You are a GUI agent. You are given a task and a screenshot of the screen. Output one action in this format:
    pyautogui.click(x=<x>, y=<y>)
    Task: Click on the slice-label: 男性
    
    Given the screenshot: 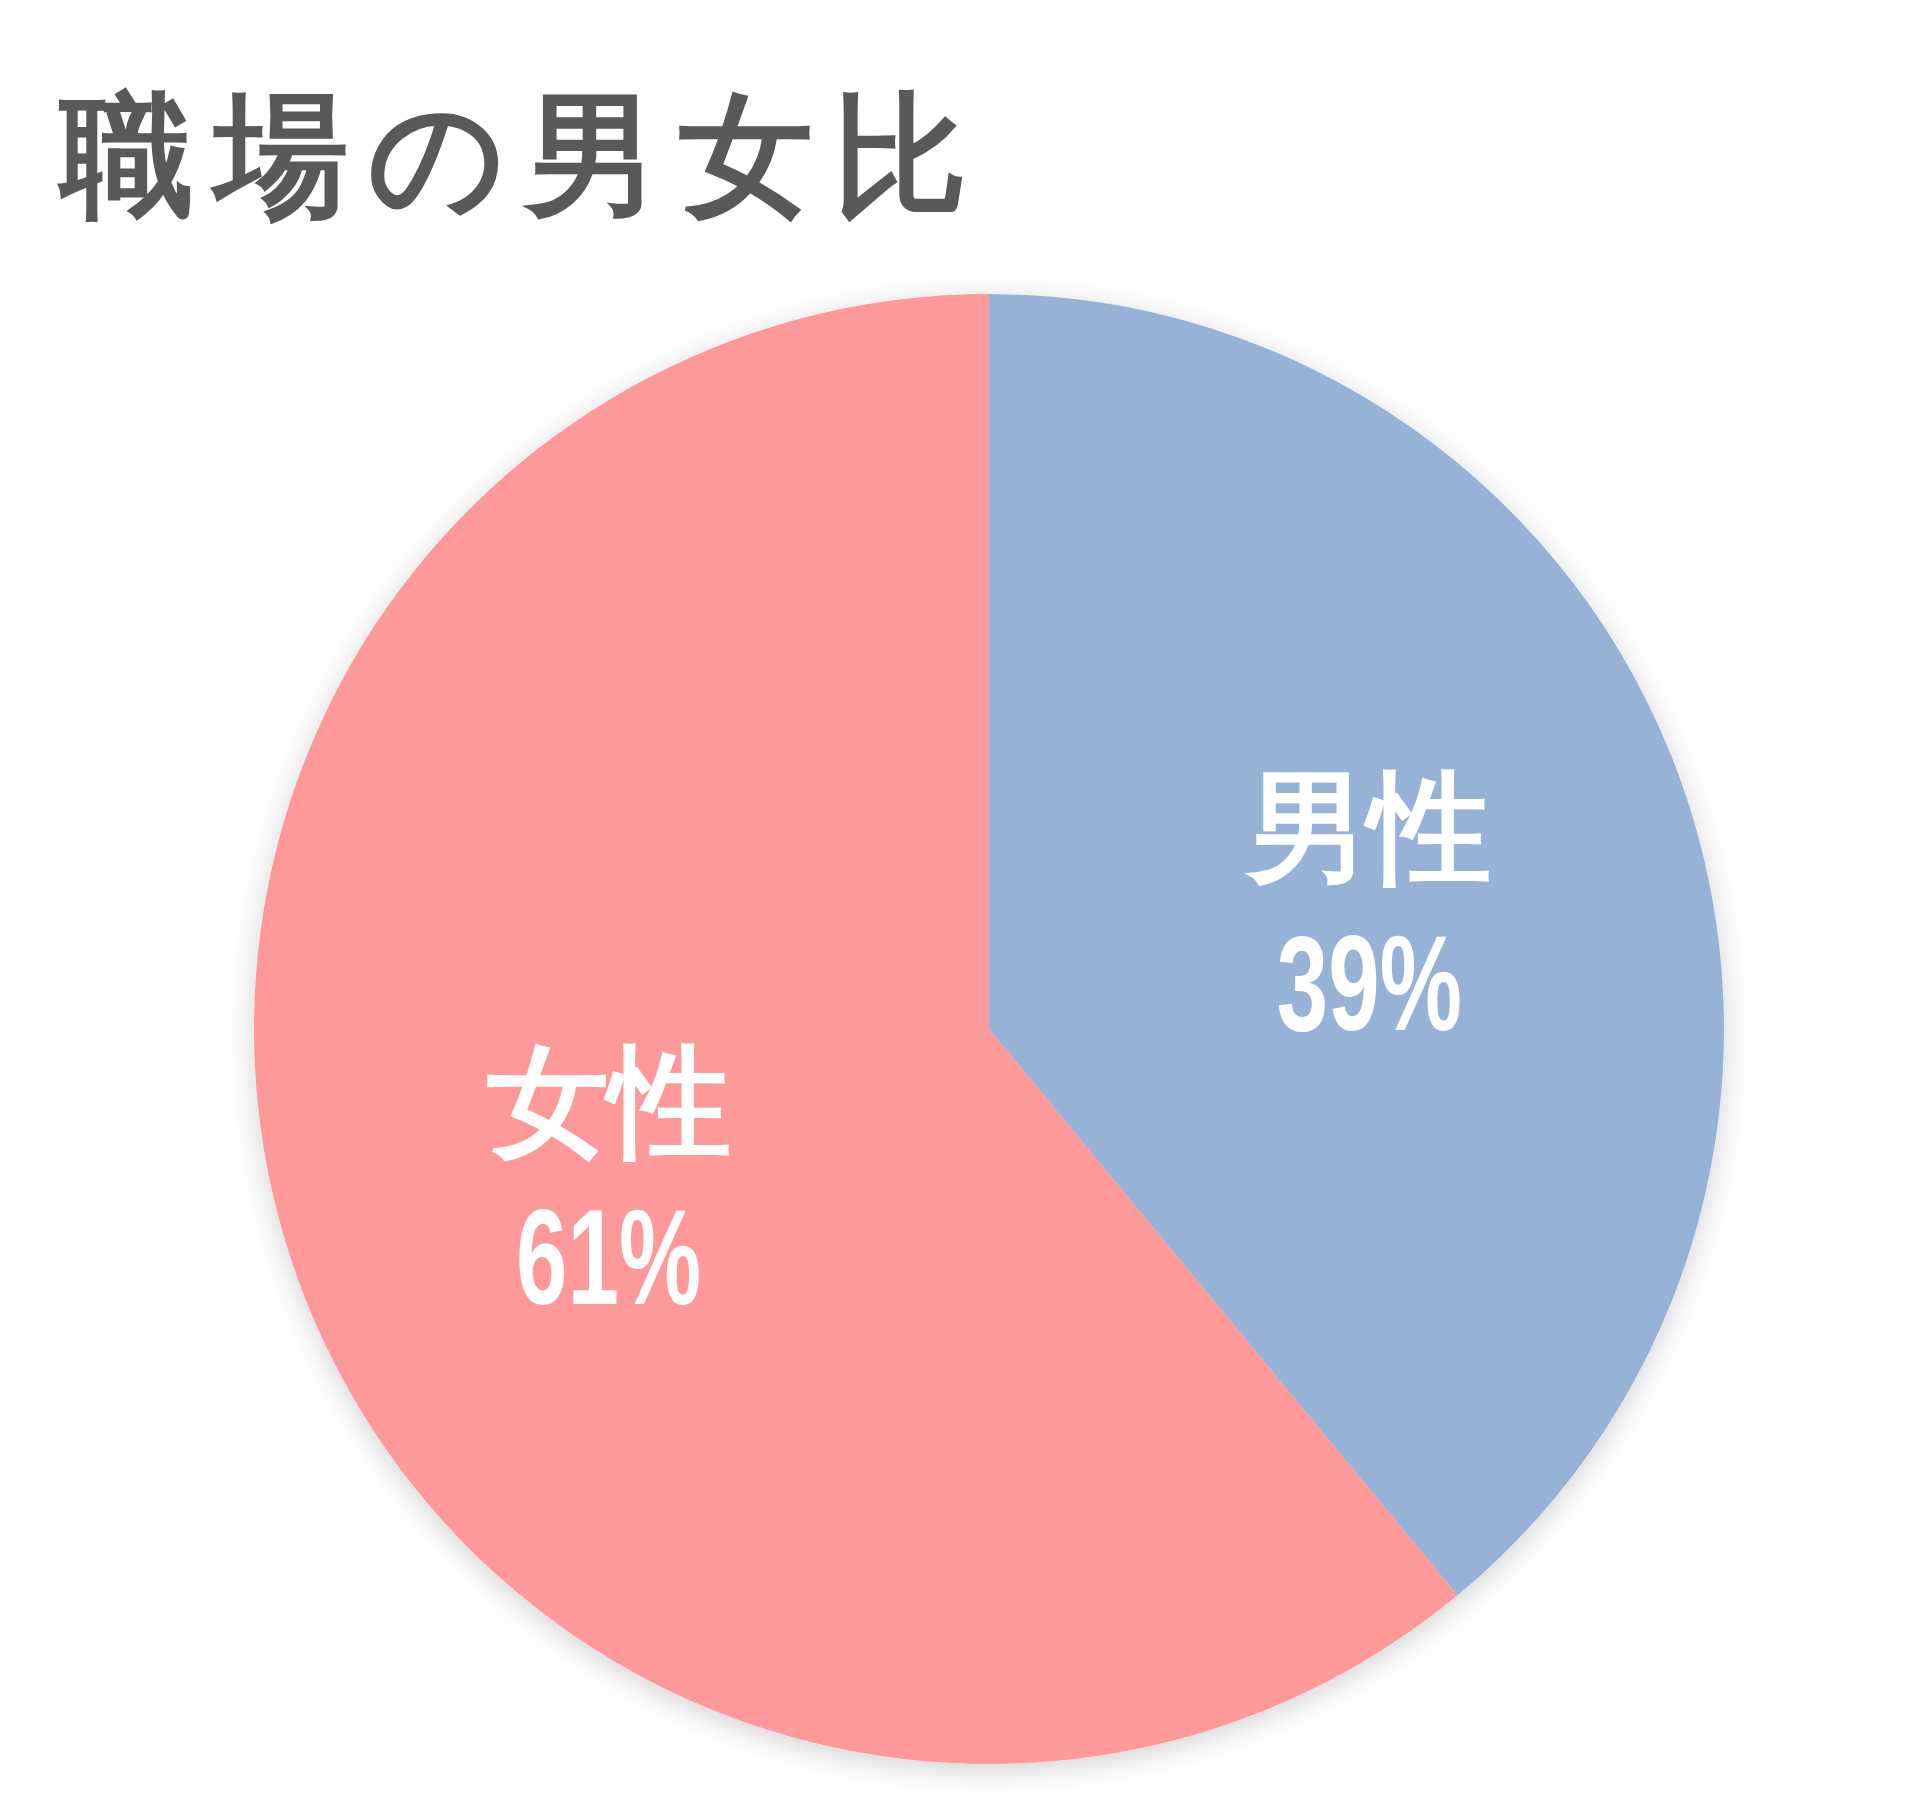 What is the action you would take?
    pyautogui.click(x=1368, y=828)
    